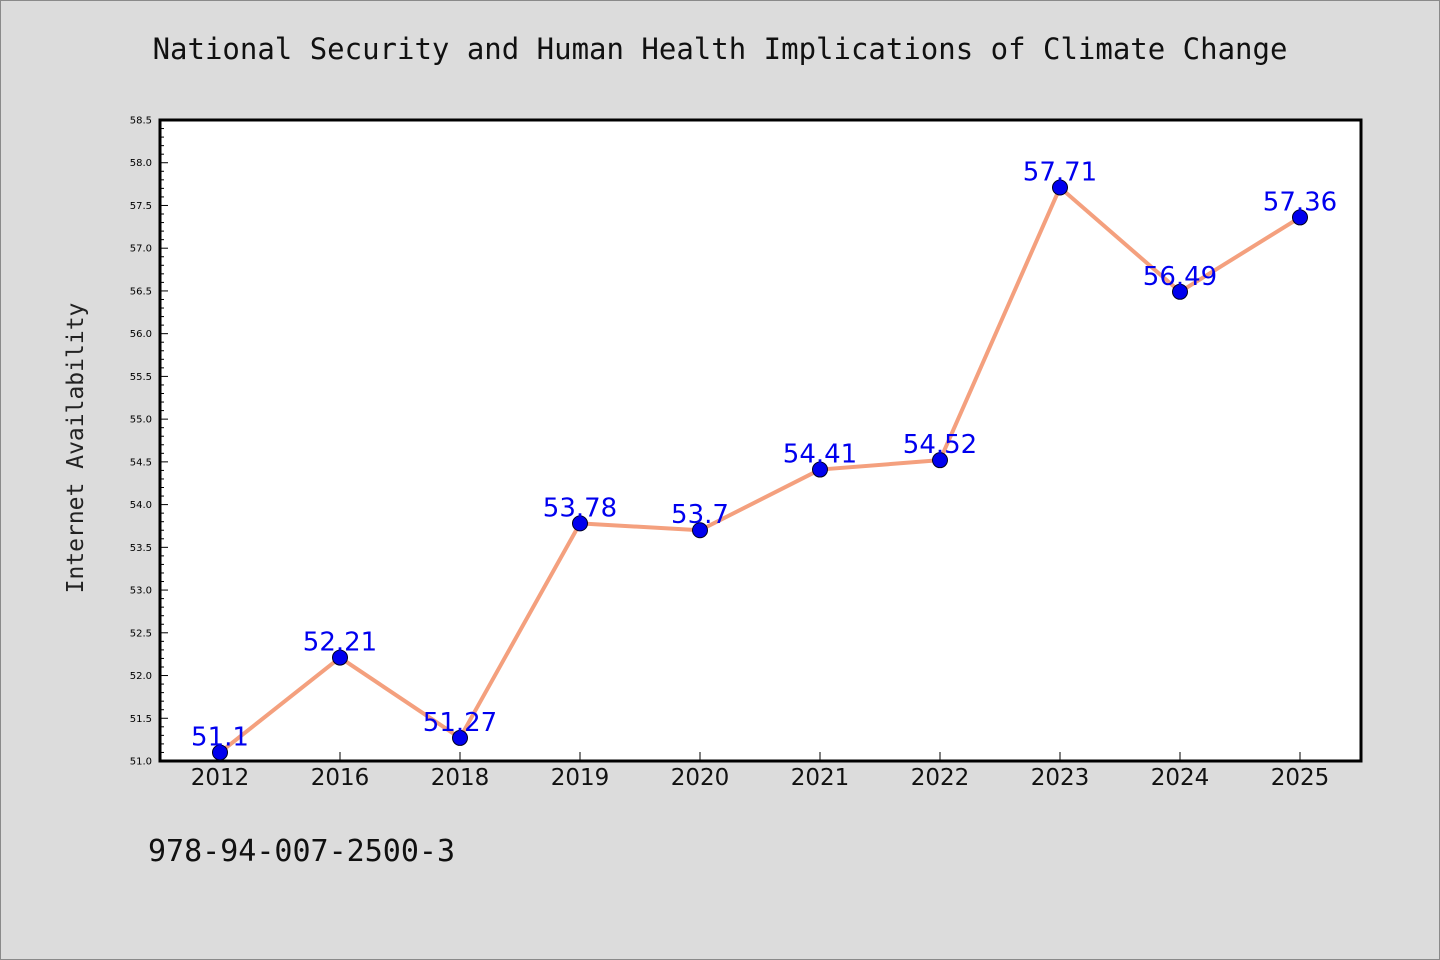  Describe the element at coordinates (141, 163) in the screenshot. I see `y-tick-label: 58.0` at that location.